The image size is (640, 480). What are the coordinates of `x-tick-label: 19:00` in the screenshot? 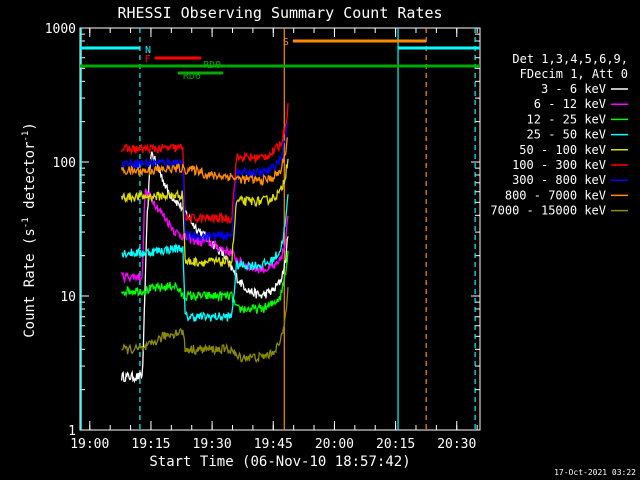 It's located at (89, 444).